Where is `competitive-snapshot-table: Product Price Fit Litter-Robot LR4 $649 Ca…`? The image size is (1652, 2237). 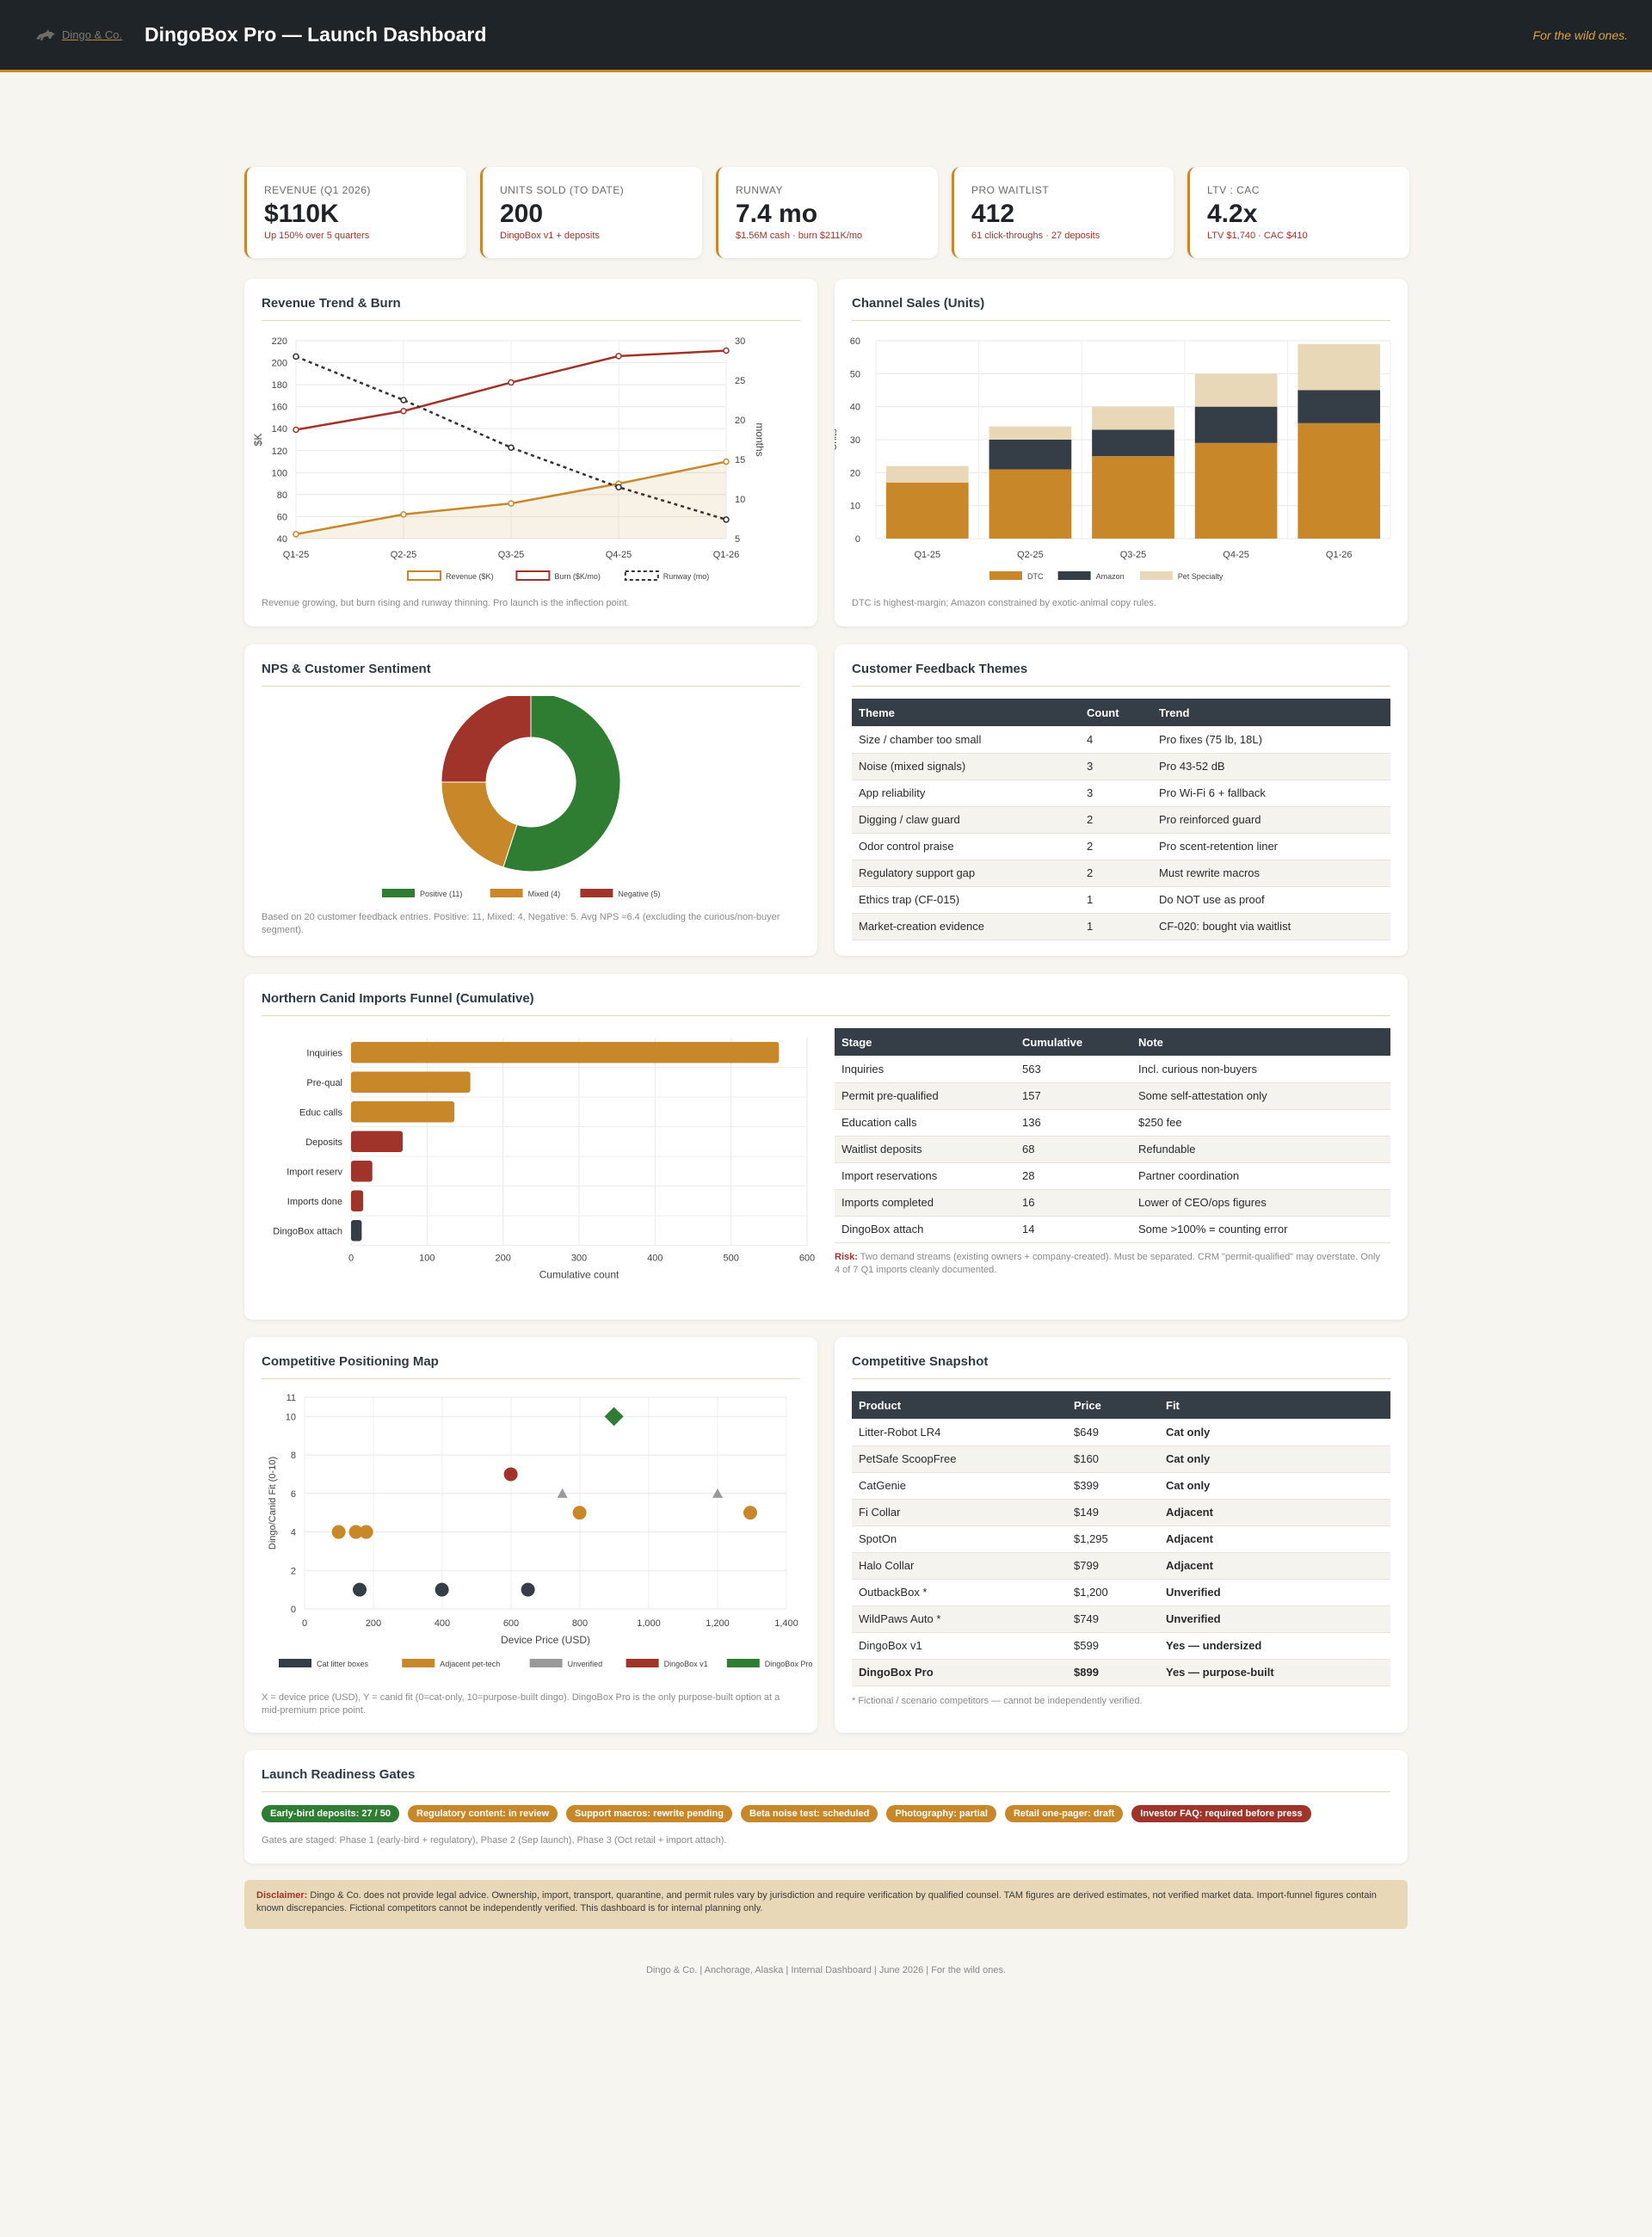
competitive-snapshot-table: Product Price Fit Litter-Robot LR4 $649 Ca… is located at coordinates (1121, 1538).